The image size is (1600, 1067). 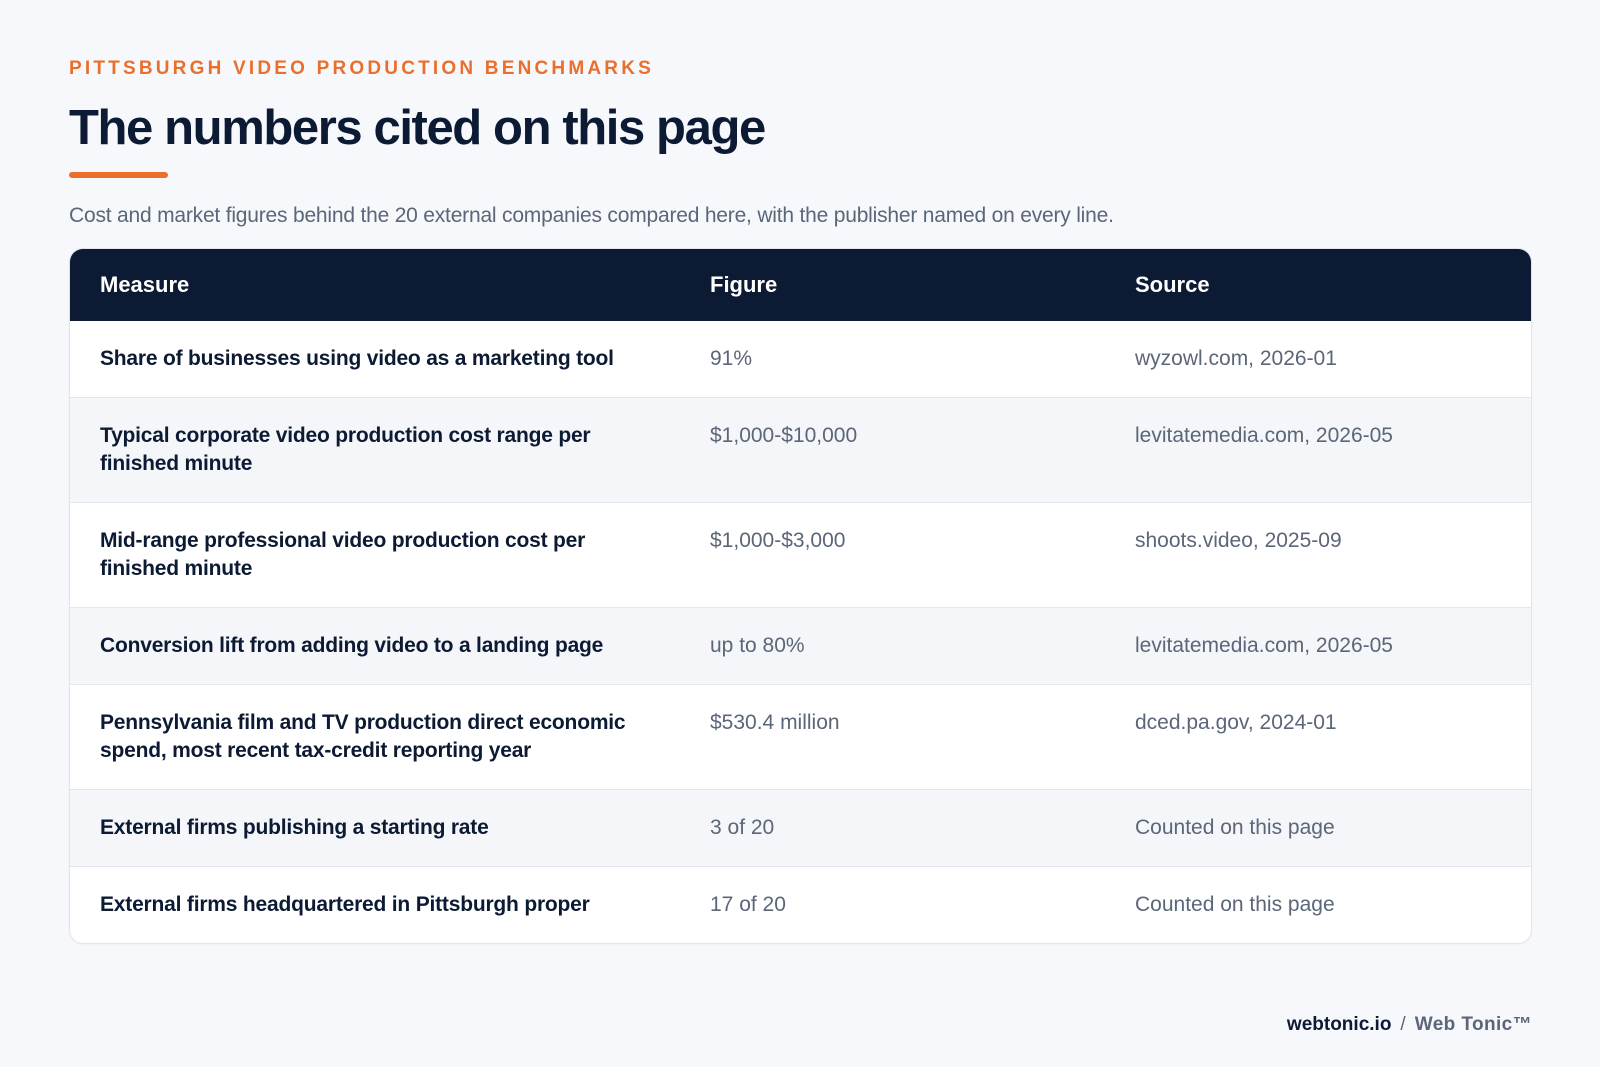 What do you see at coordinates (1473, 1024) in the screenshot?
I see `footer-brand: Web Tonic™` at bounding box center [1473, 1024].